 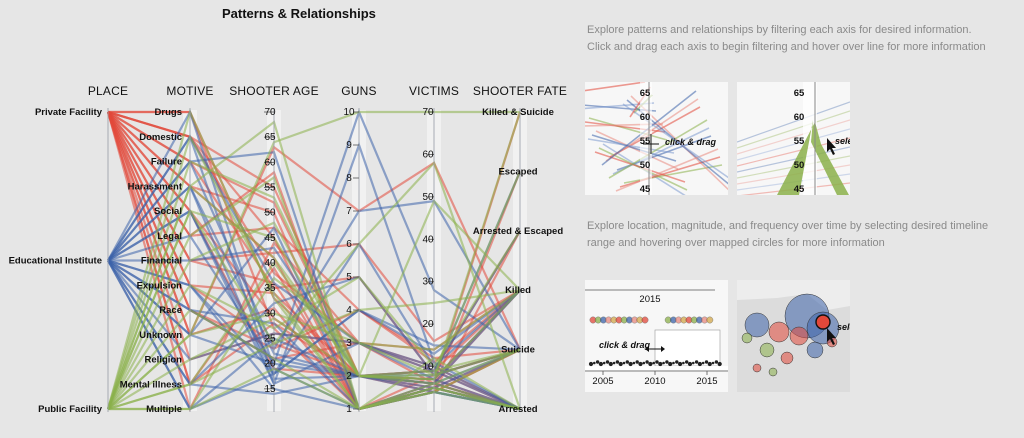 What do you see at coordinates (691, 142) in the screenshot?
I see `drag-hint: click & drag` at bounding box center [691, 142].